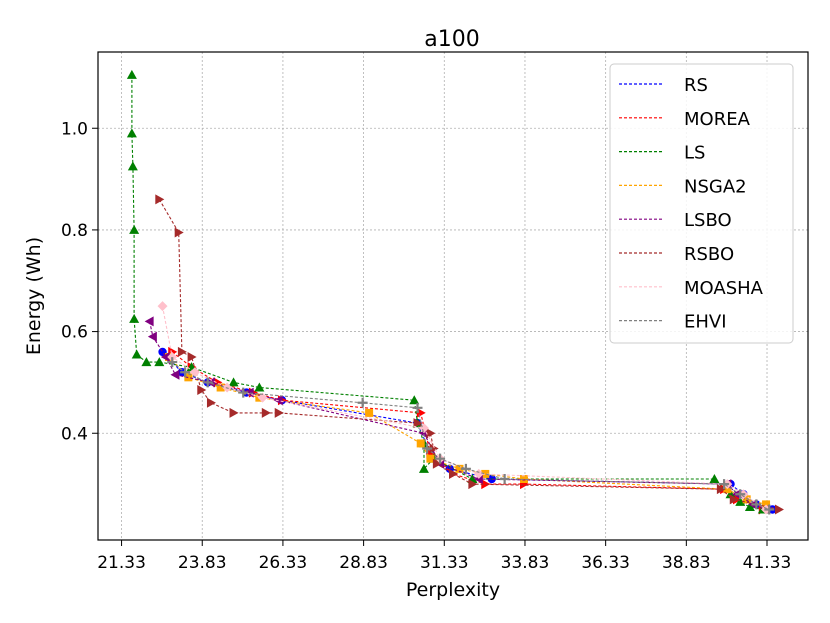 The width and height of the screenshot is (830, 623). I want to click on x-tick-label: 36.33, so click(605, 563).